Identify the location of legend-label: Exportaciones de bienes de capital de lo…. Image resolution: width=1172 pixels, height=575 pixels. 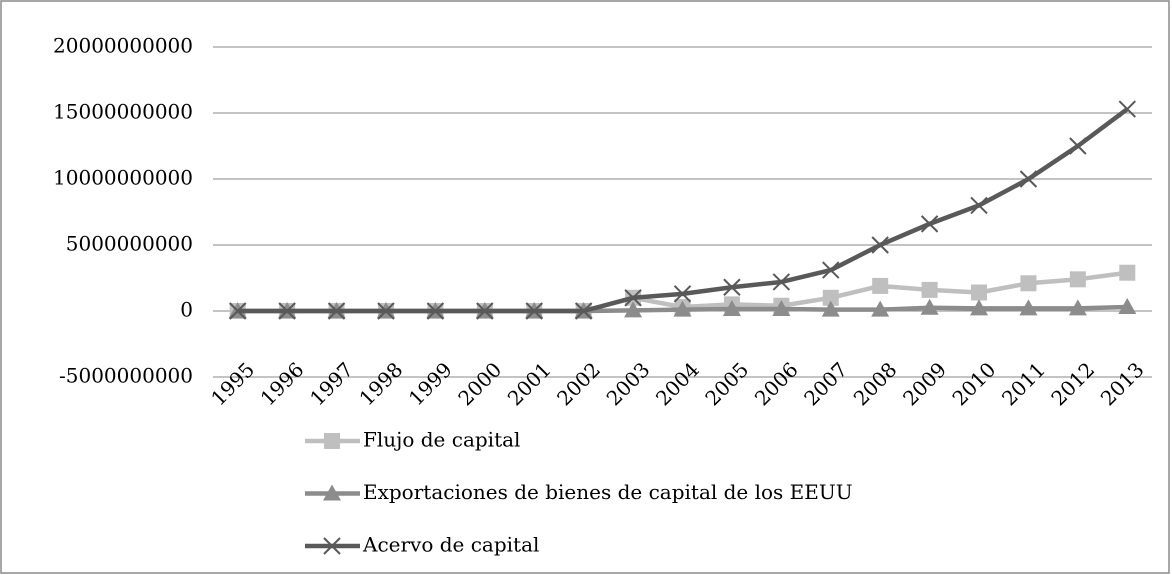
(608, 492).